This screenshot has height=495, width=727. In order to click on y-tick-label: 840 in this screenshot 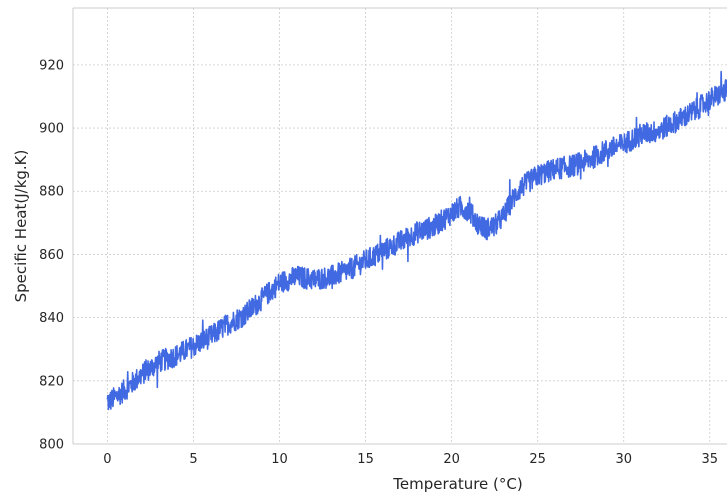, I will do `click(51, 318)`.